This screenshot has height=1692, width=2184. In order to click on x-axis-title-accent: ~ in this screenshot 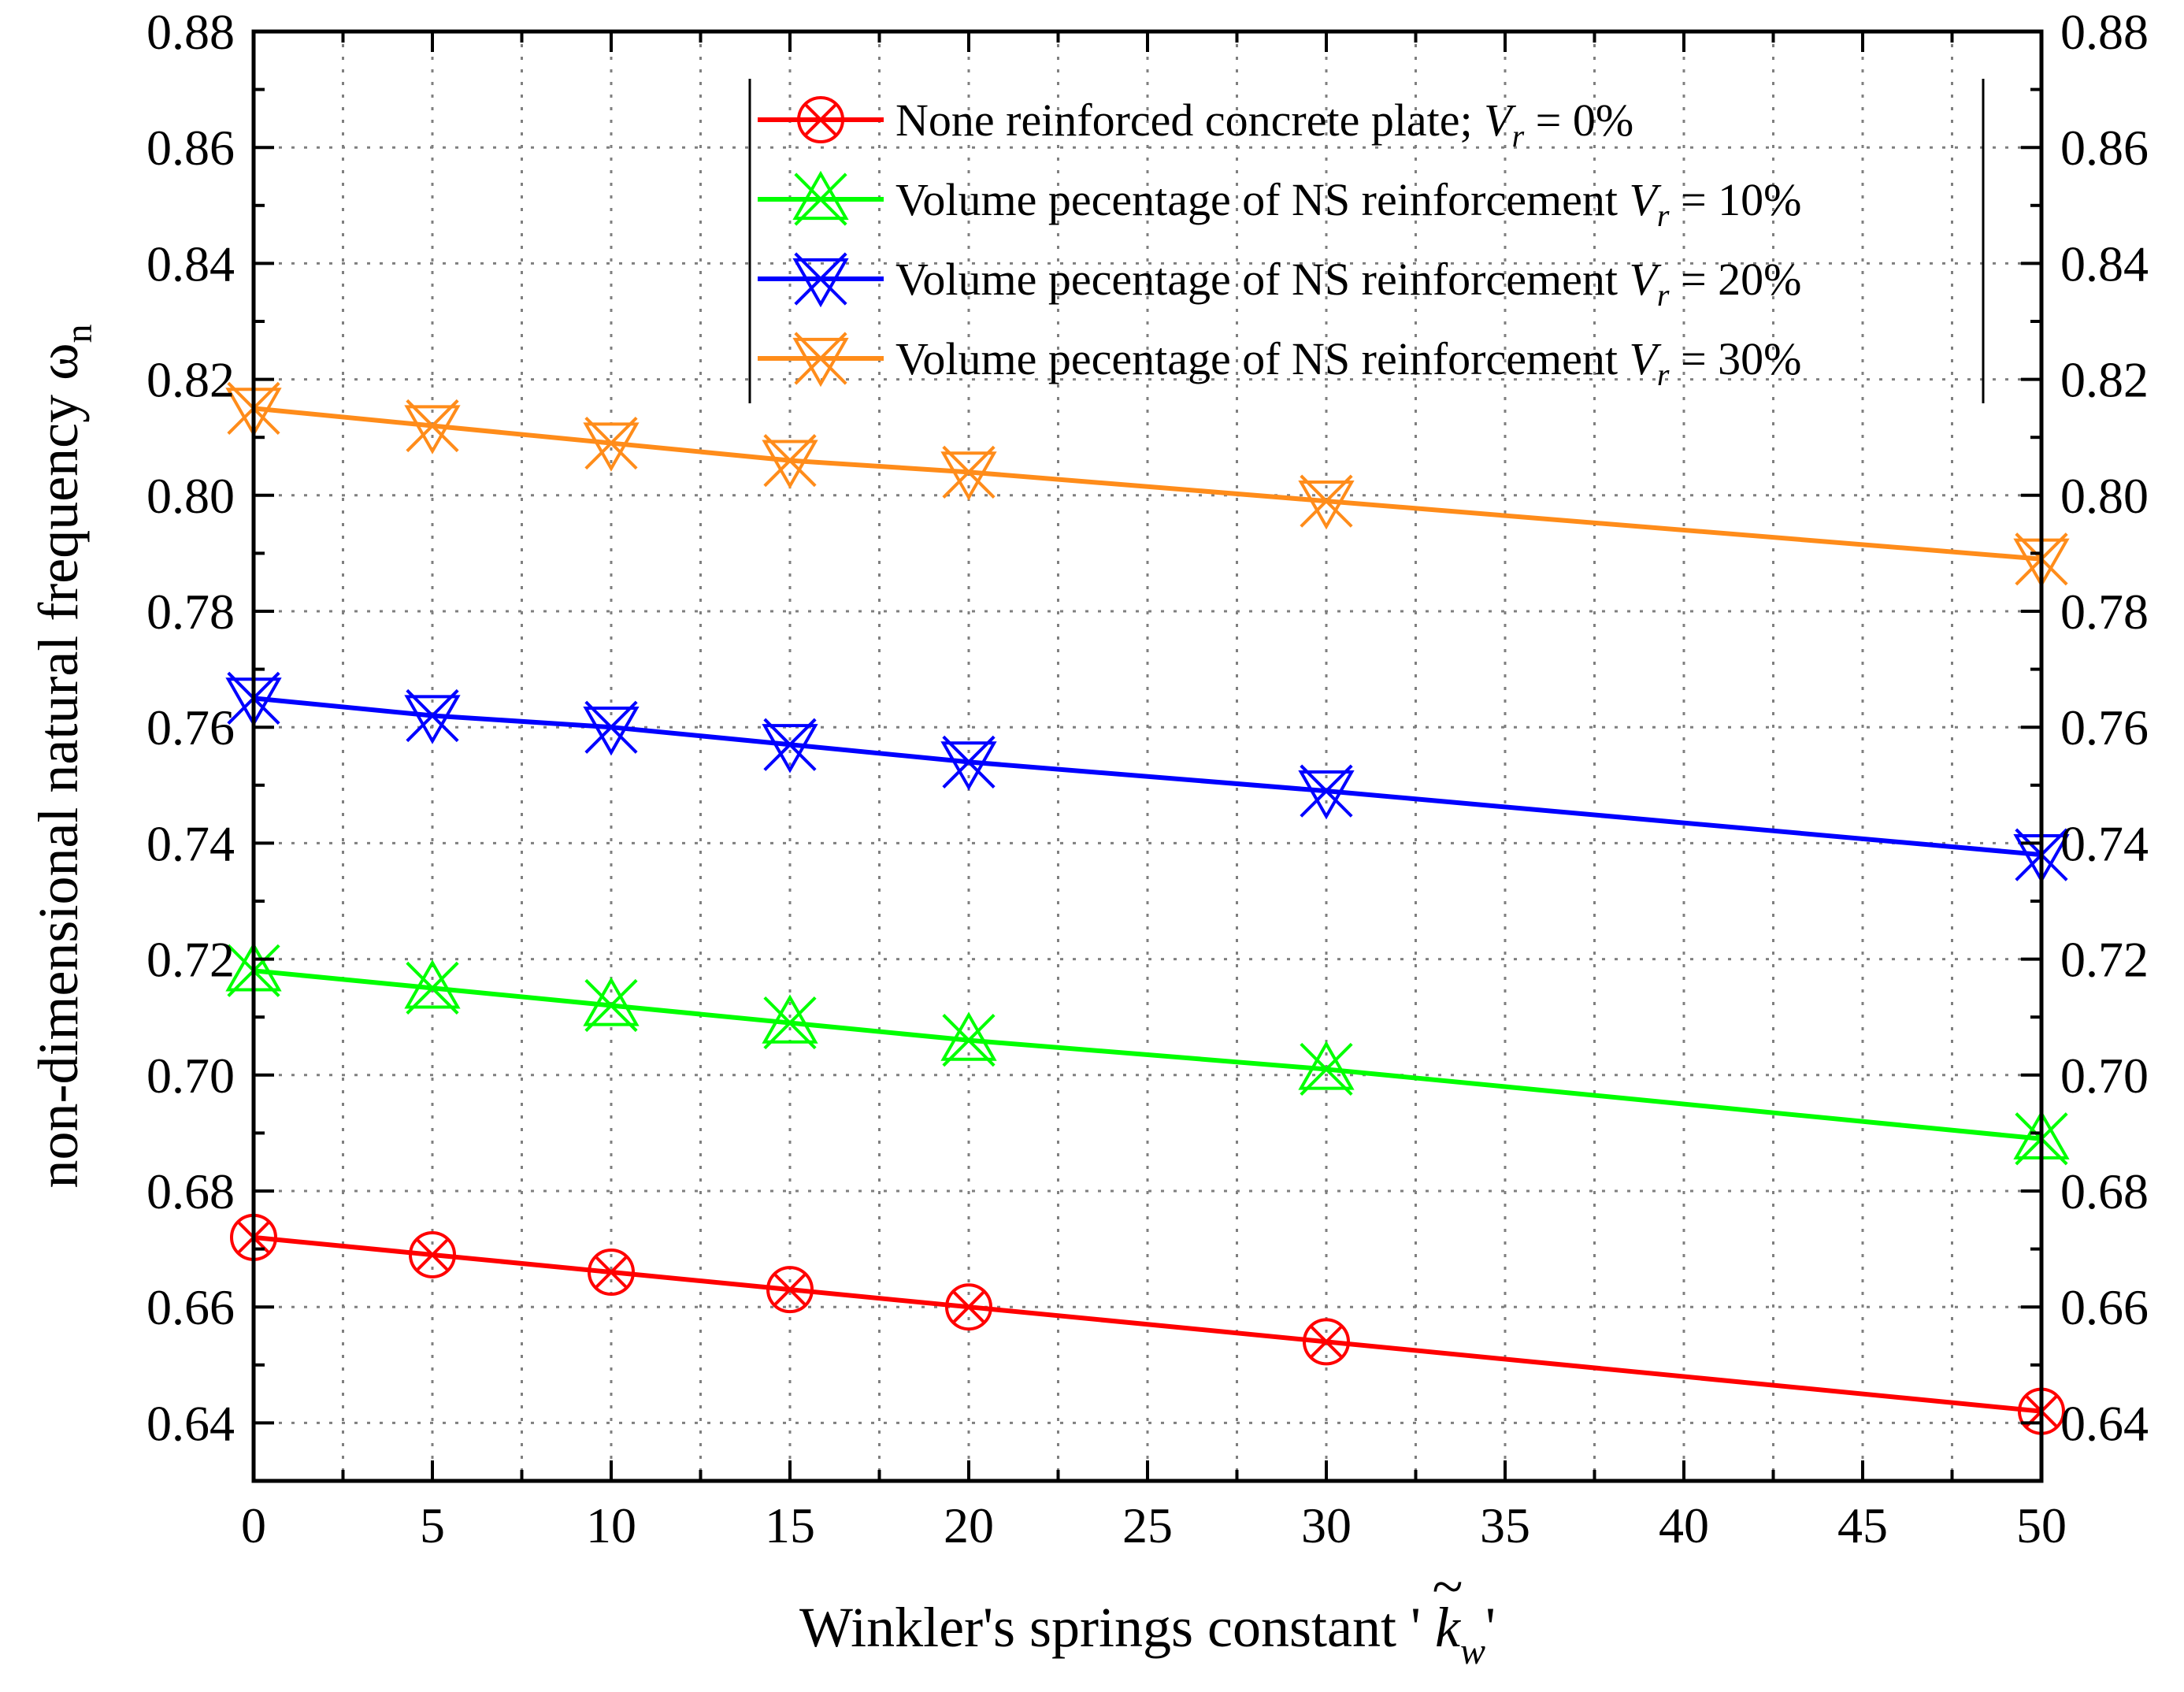, I will do `click(1448, 1586)`.